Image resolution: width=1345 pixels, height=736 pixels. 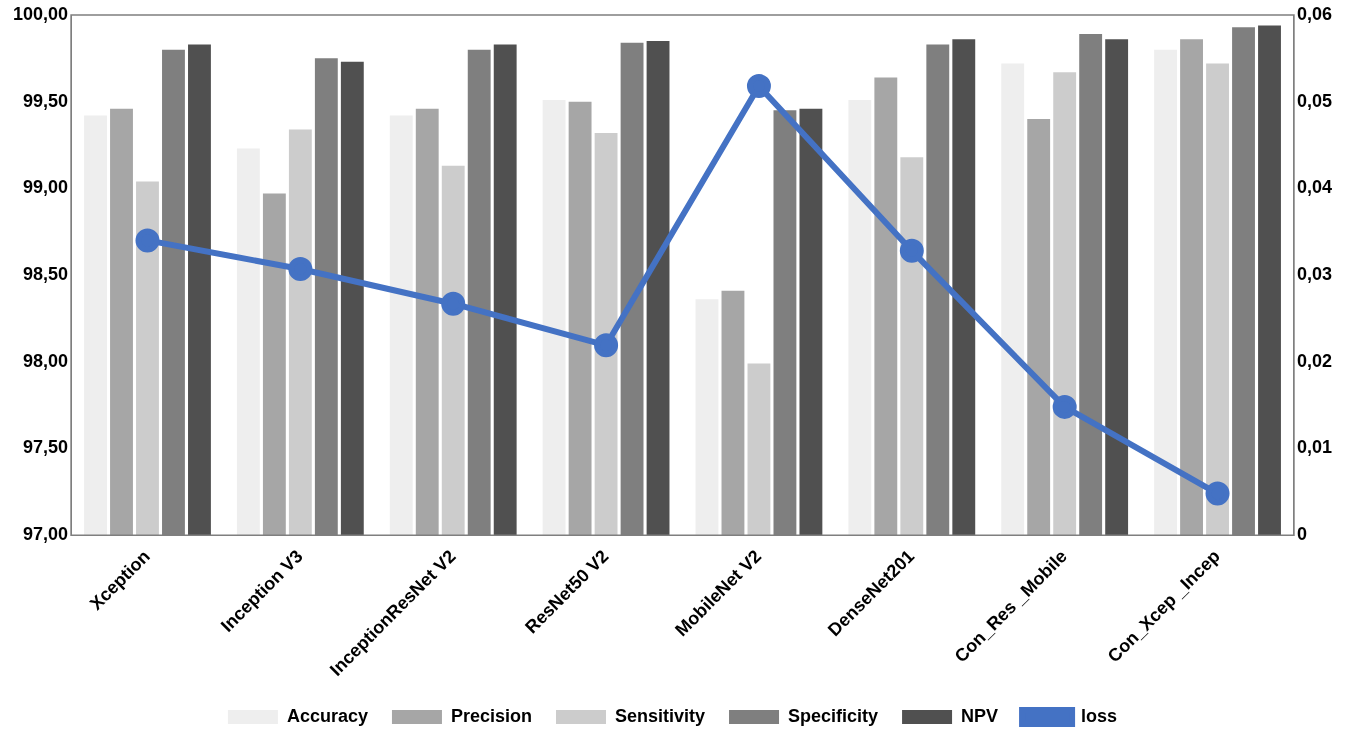 What do you see at coordinates (46, 100) in the screenshot?
I see `y-tick-label: 99,50` at bounding box center [46, 100].